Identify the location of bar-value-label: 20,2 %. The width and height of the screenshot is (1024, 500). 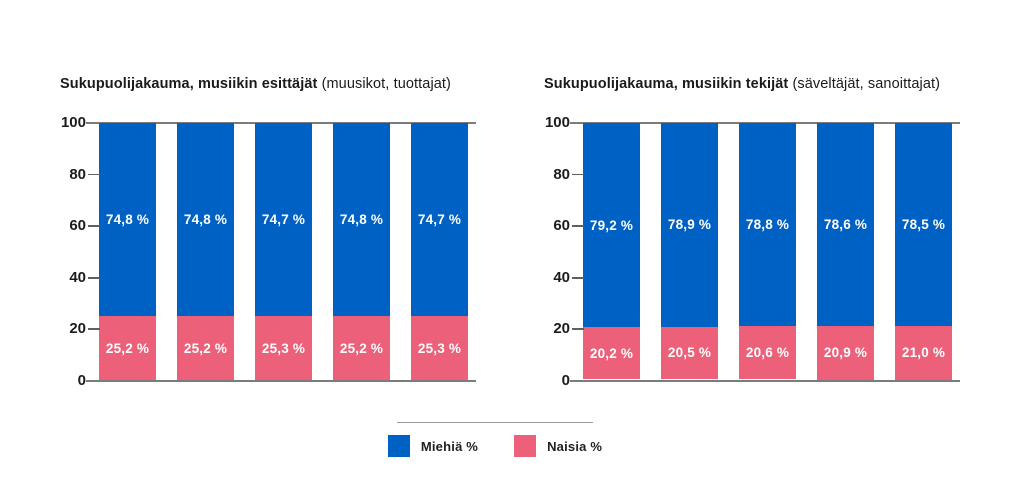
(611, 353).